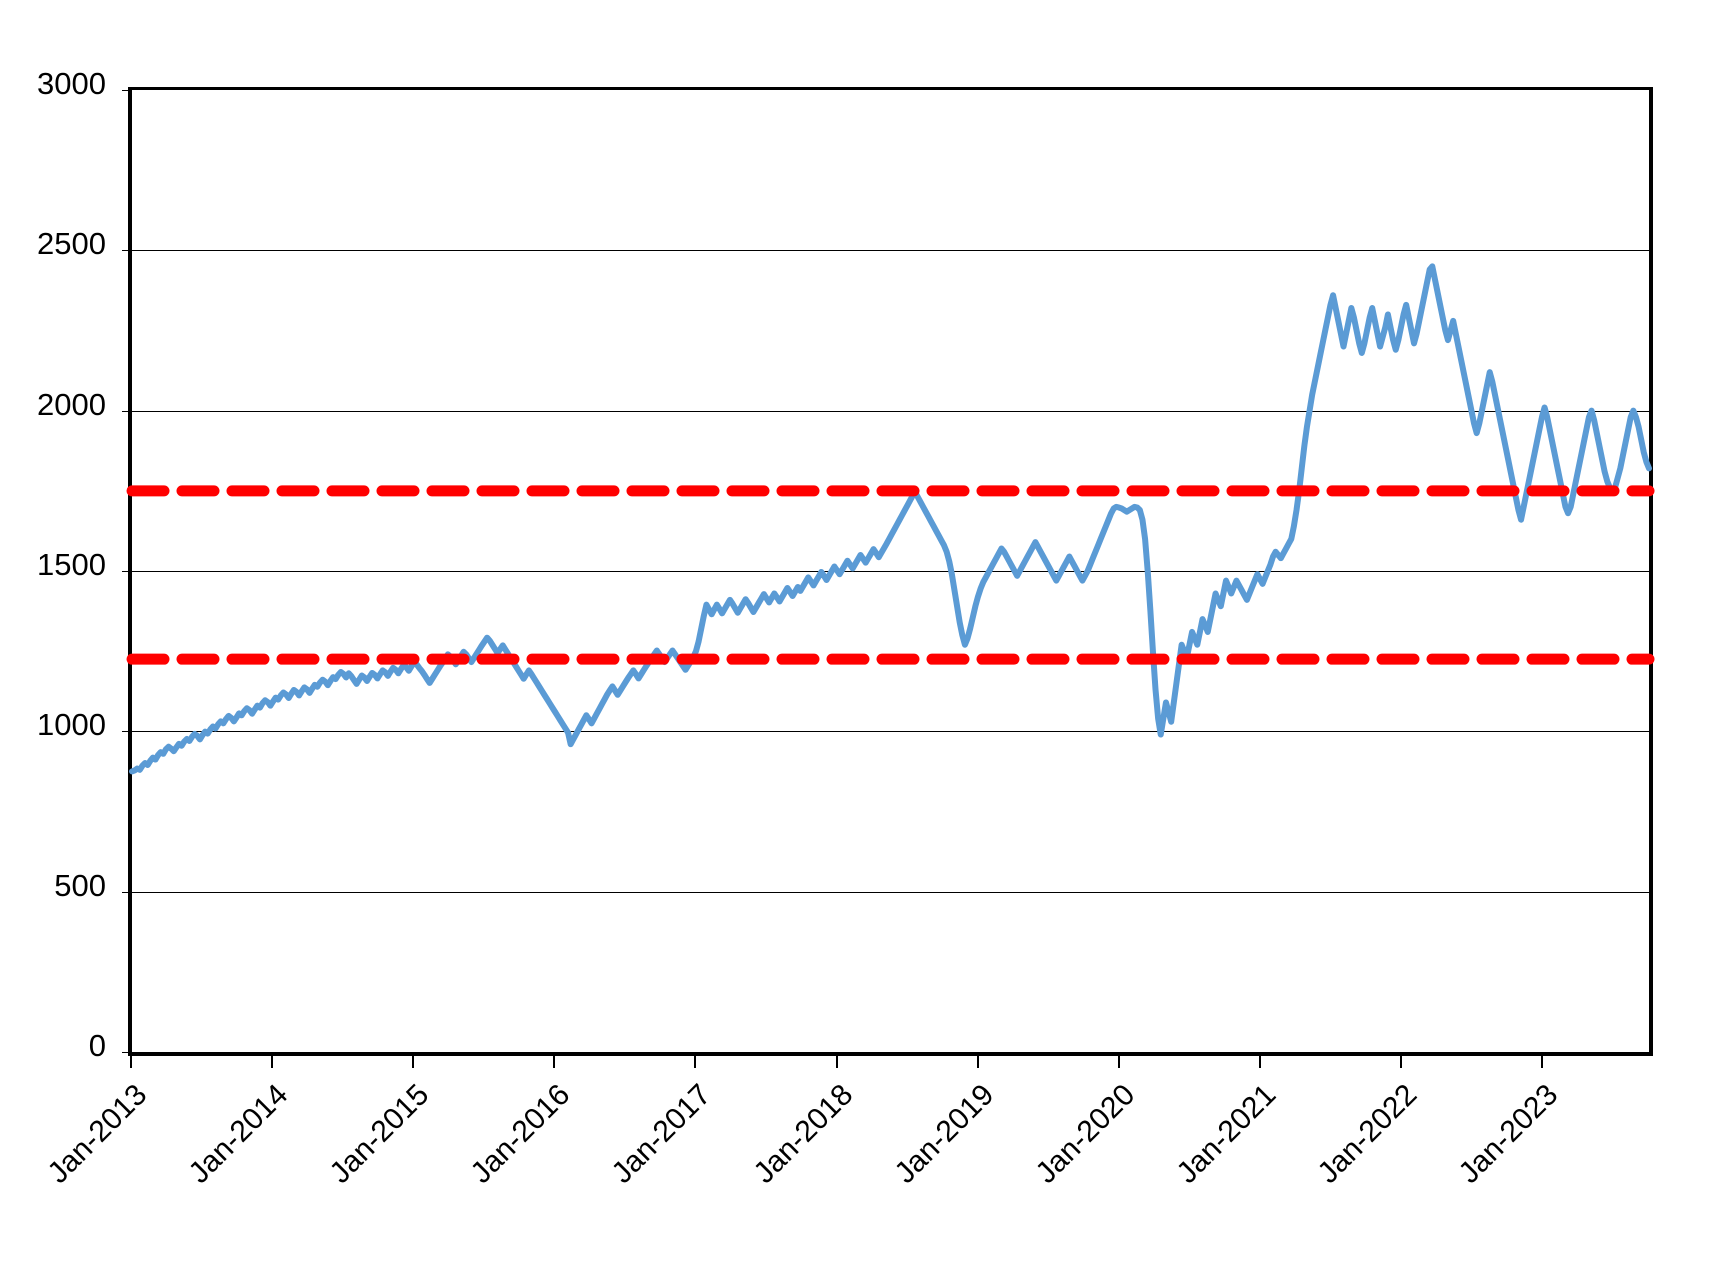 The image size is (1709, 1267). I want to click on x-tick-Jan-2019, so click(977, 1062).